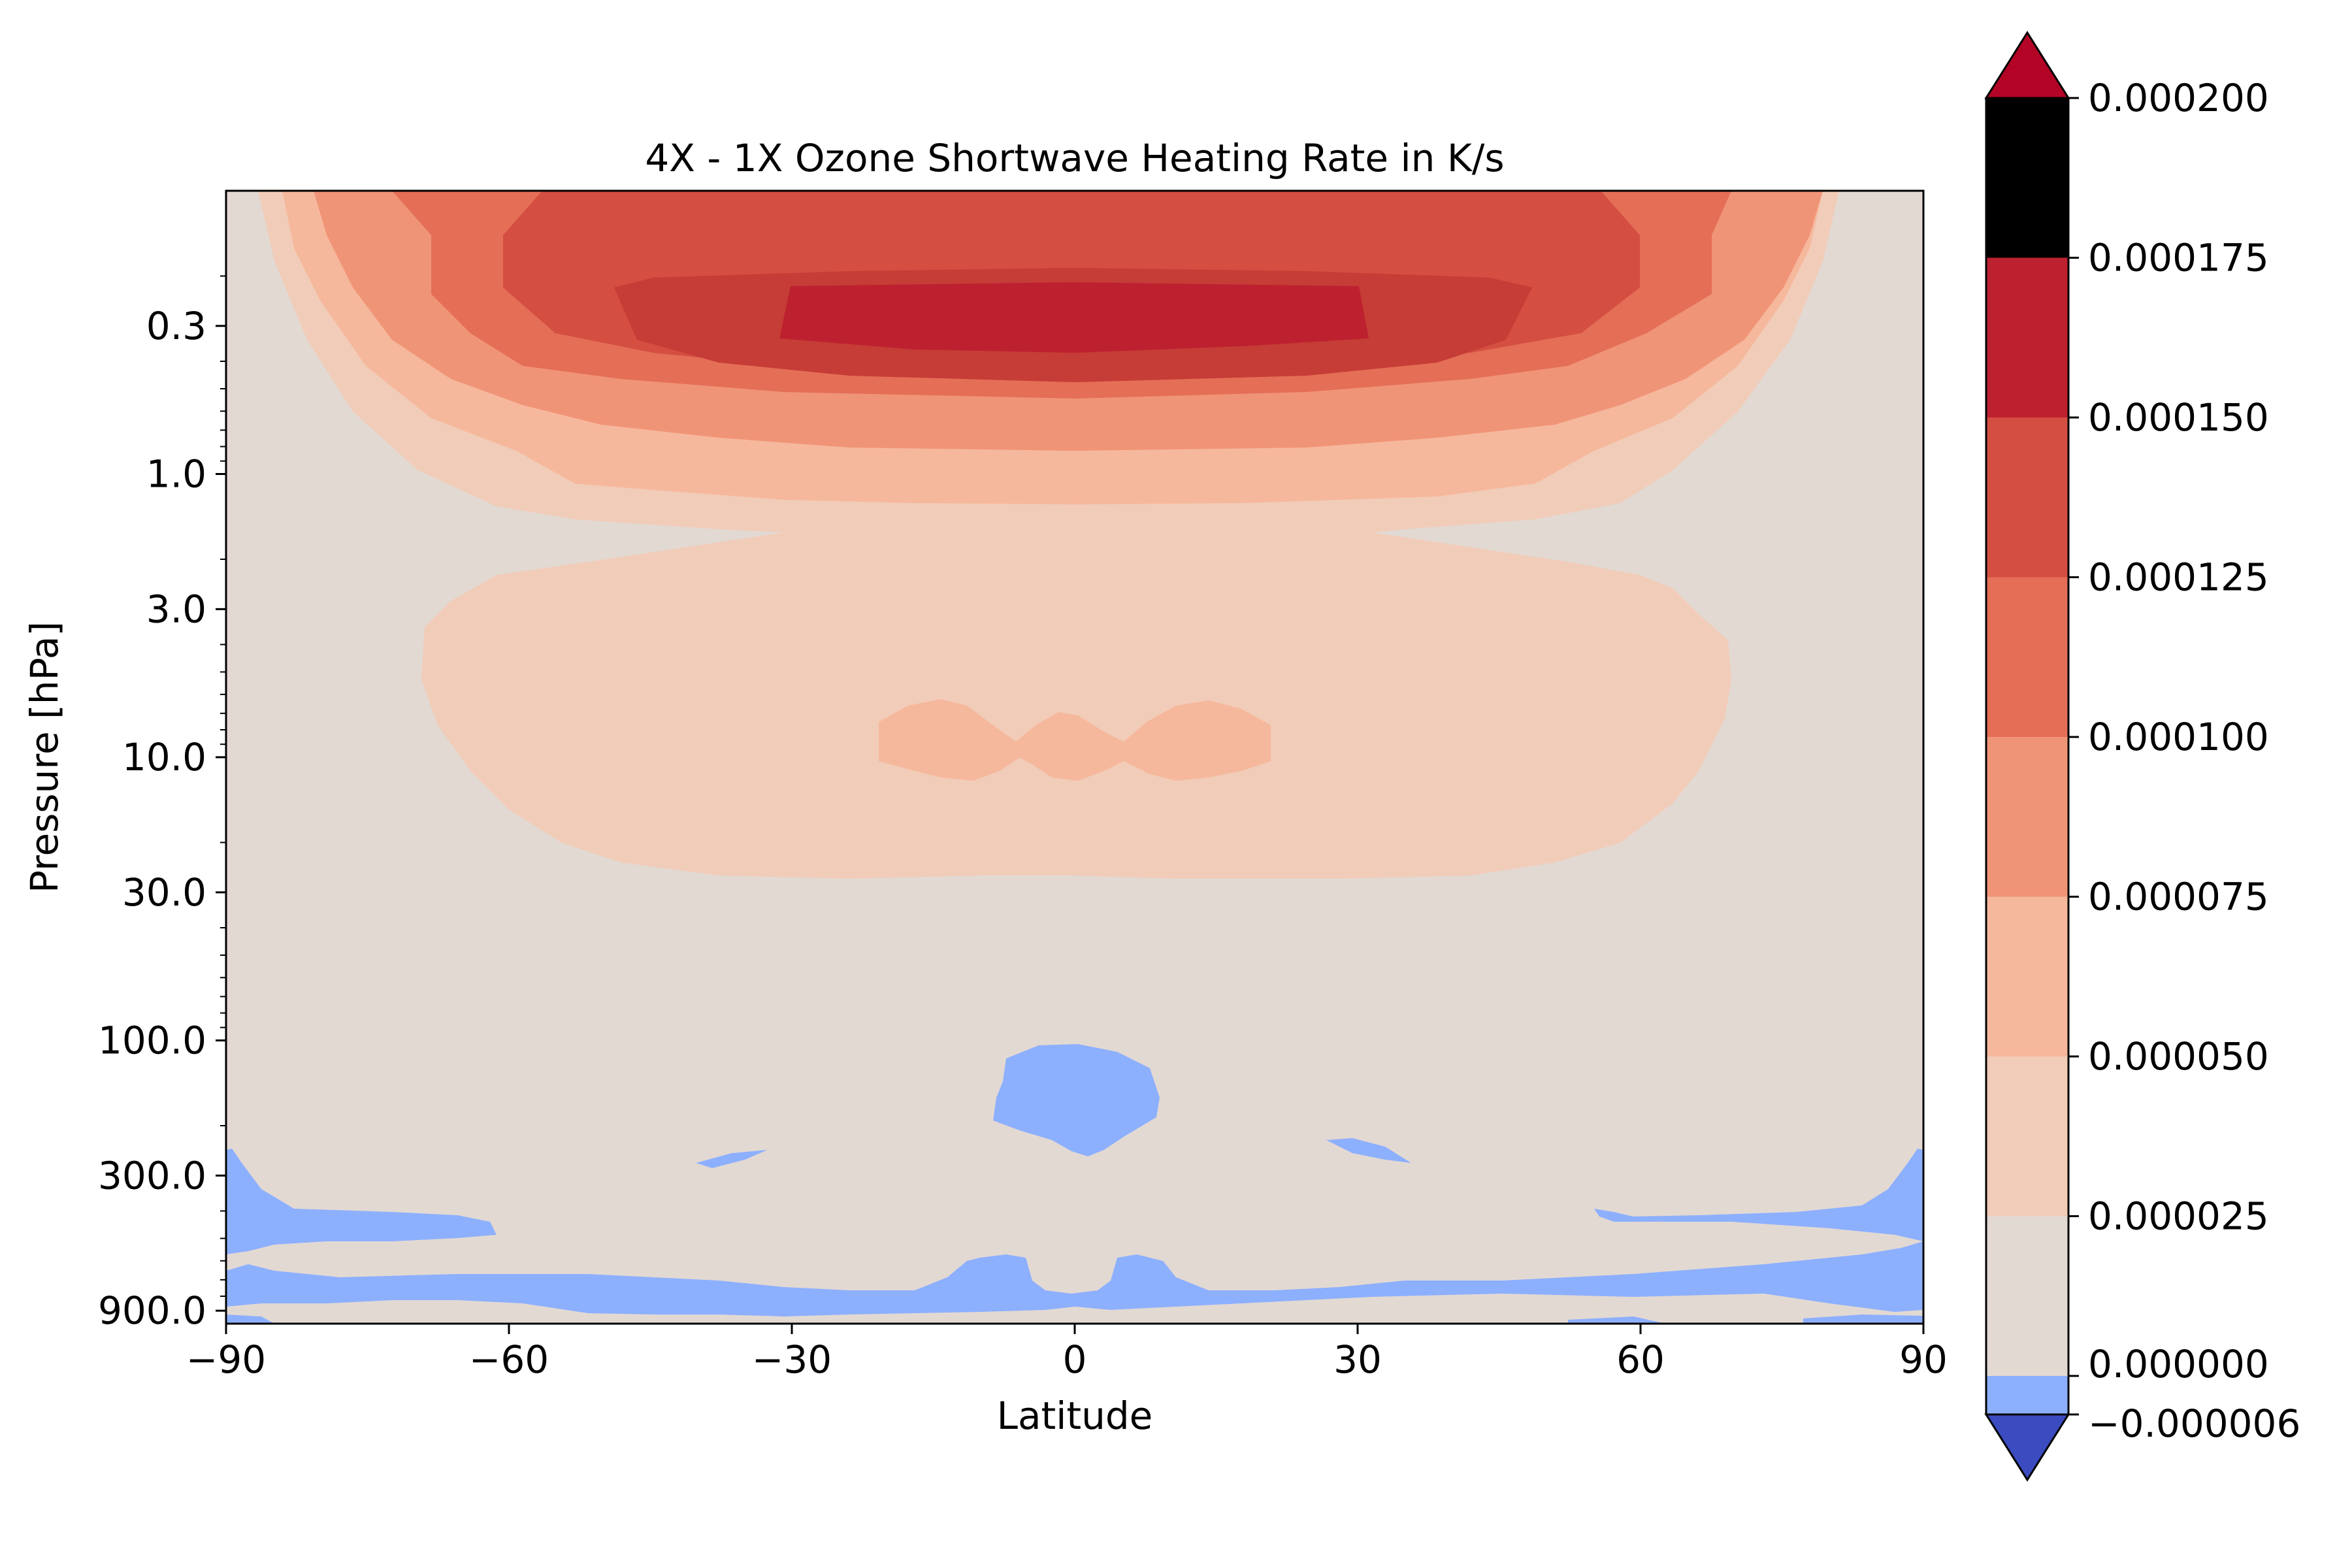 This screenshot has width=2352, height=1568. I want to click on colorbar-extend-max, so click(2027, 65).